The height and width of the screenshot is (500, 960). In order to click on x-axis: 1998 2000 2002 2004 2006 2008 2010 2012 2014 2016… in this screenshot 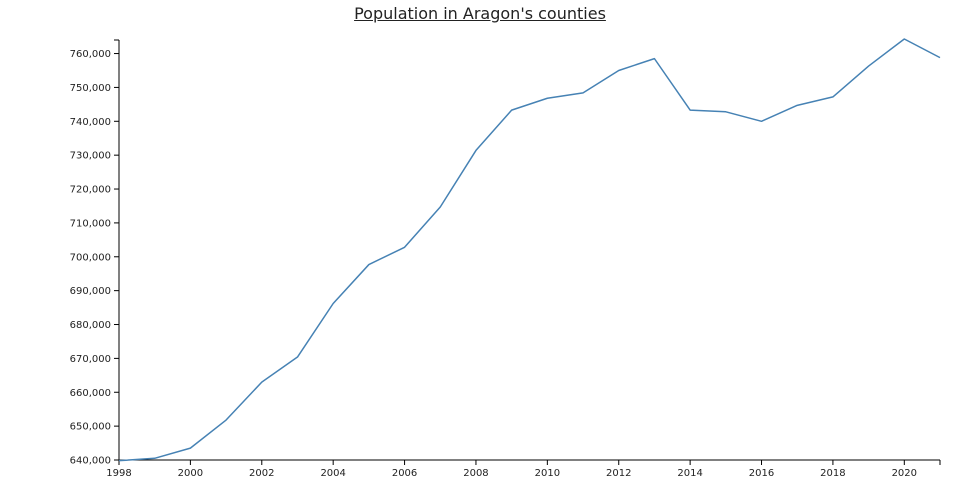, I will do `click(523, 469)`.